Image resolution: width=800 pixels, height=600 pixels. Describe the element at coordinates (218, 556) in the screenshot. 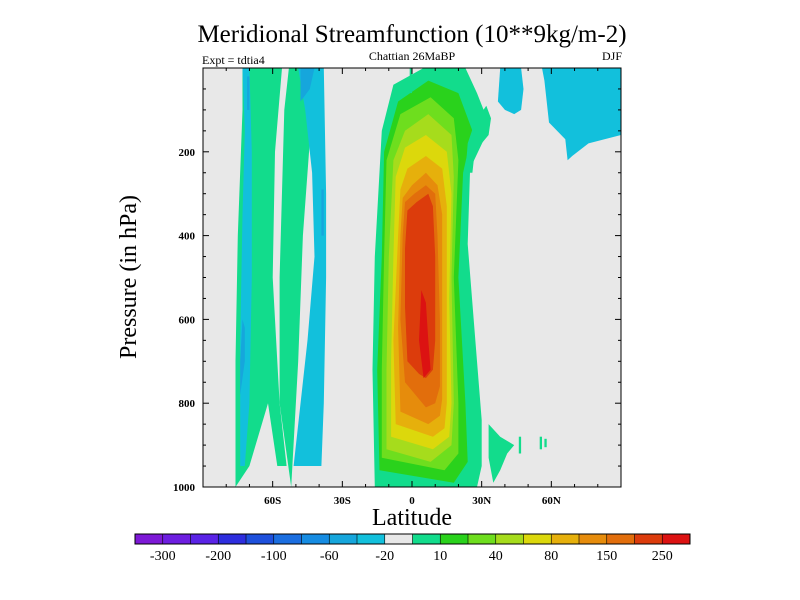

I see `colorbar-label: -200` at that location.